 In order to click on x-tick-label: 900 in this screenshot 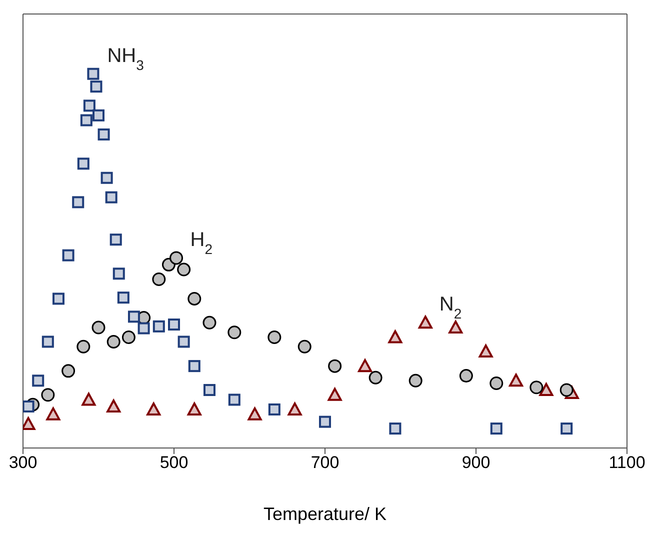, I will do `click(476, 462)`.